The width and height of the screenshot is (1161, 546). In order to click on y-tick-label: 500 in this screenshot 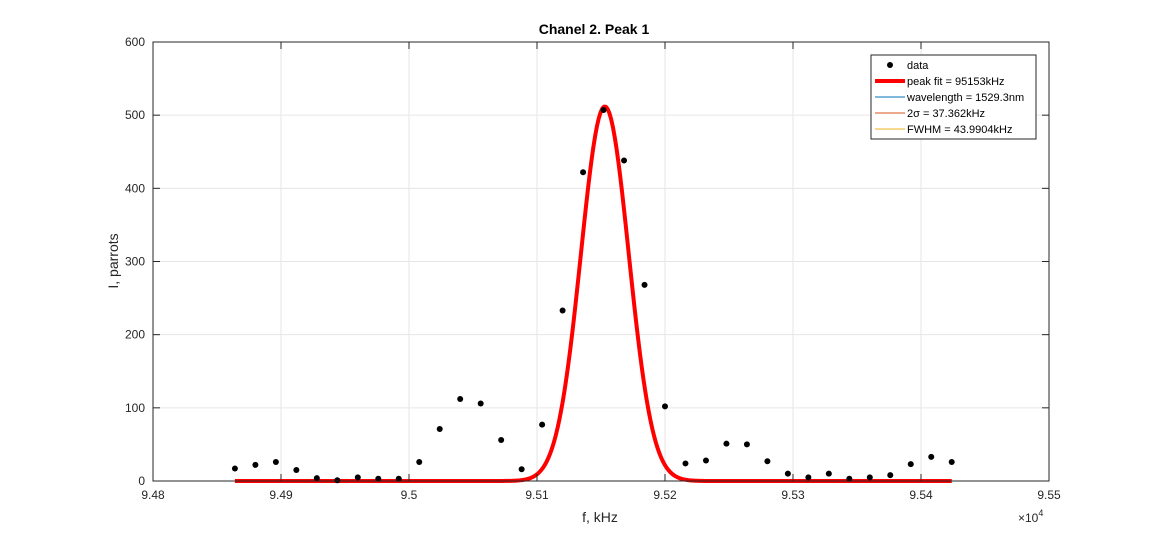, I will do `click(135, 115)`.